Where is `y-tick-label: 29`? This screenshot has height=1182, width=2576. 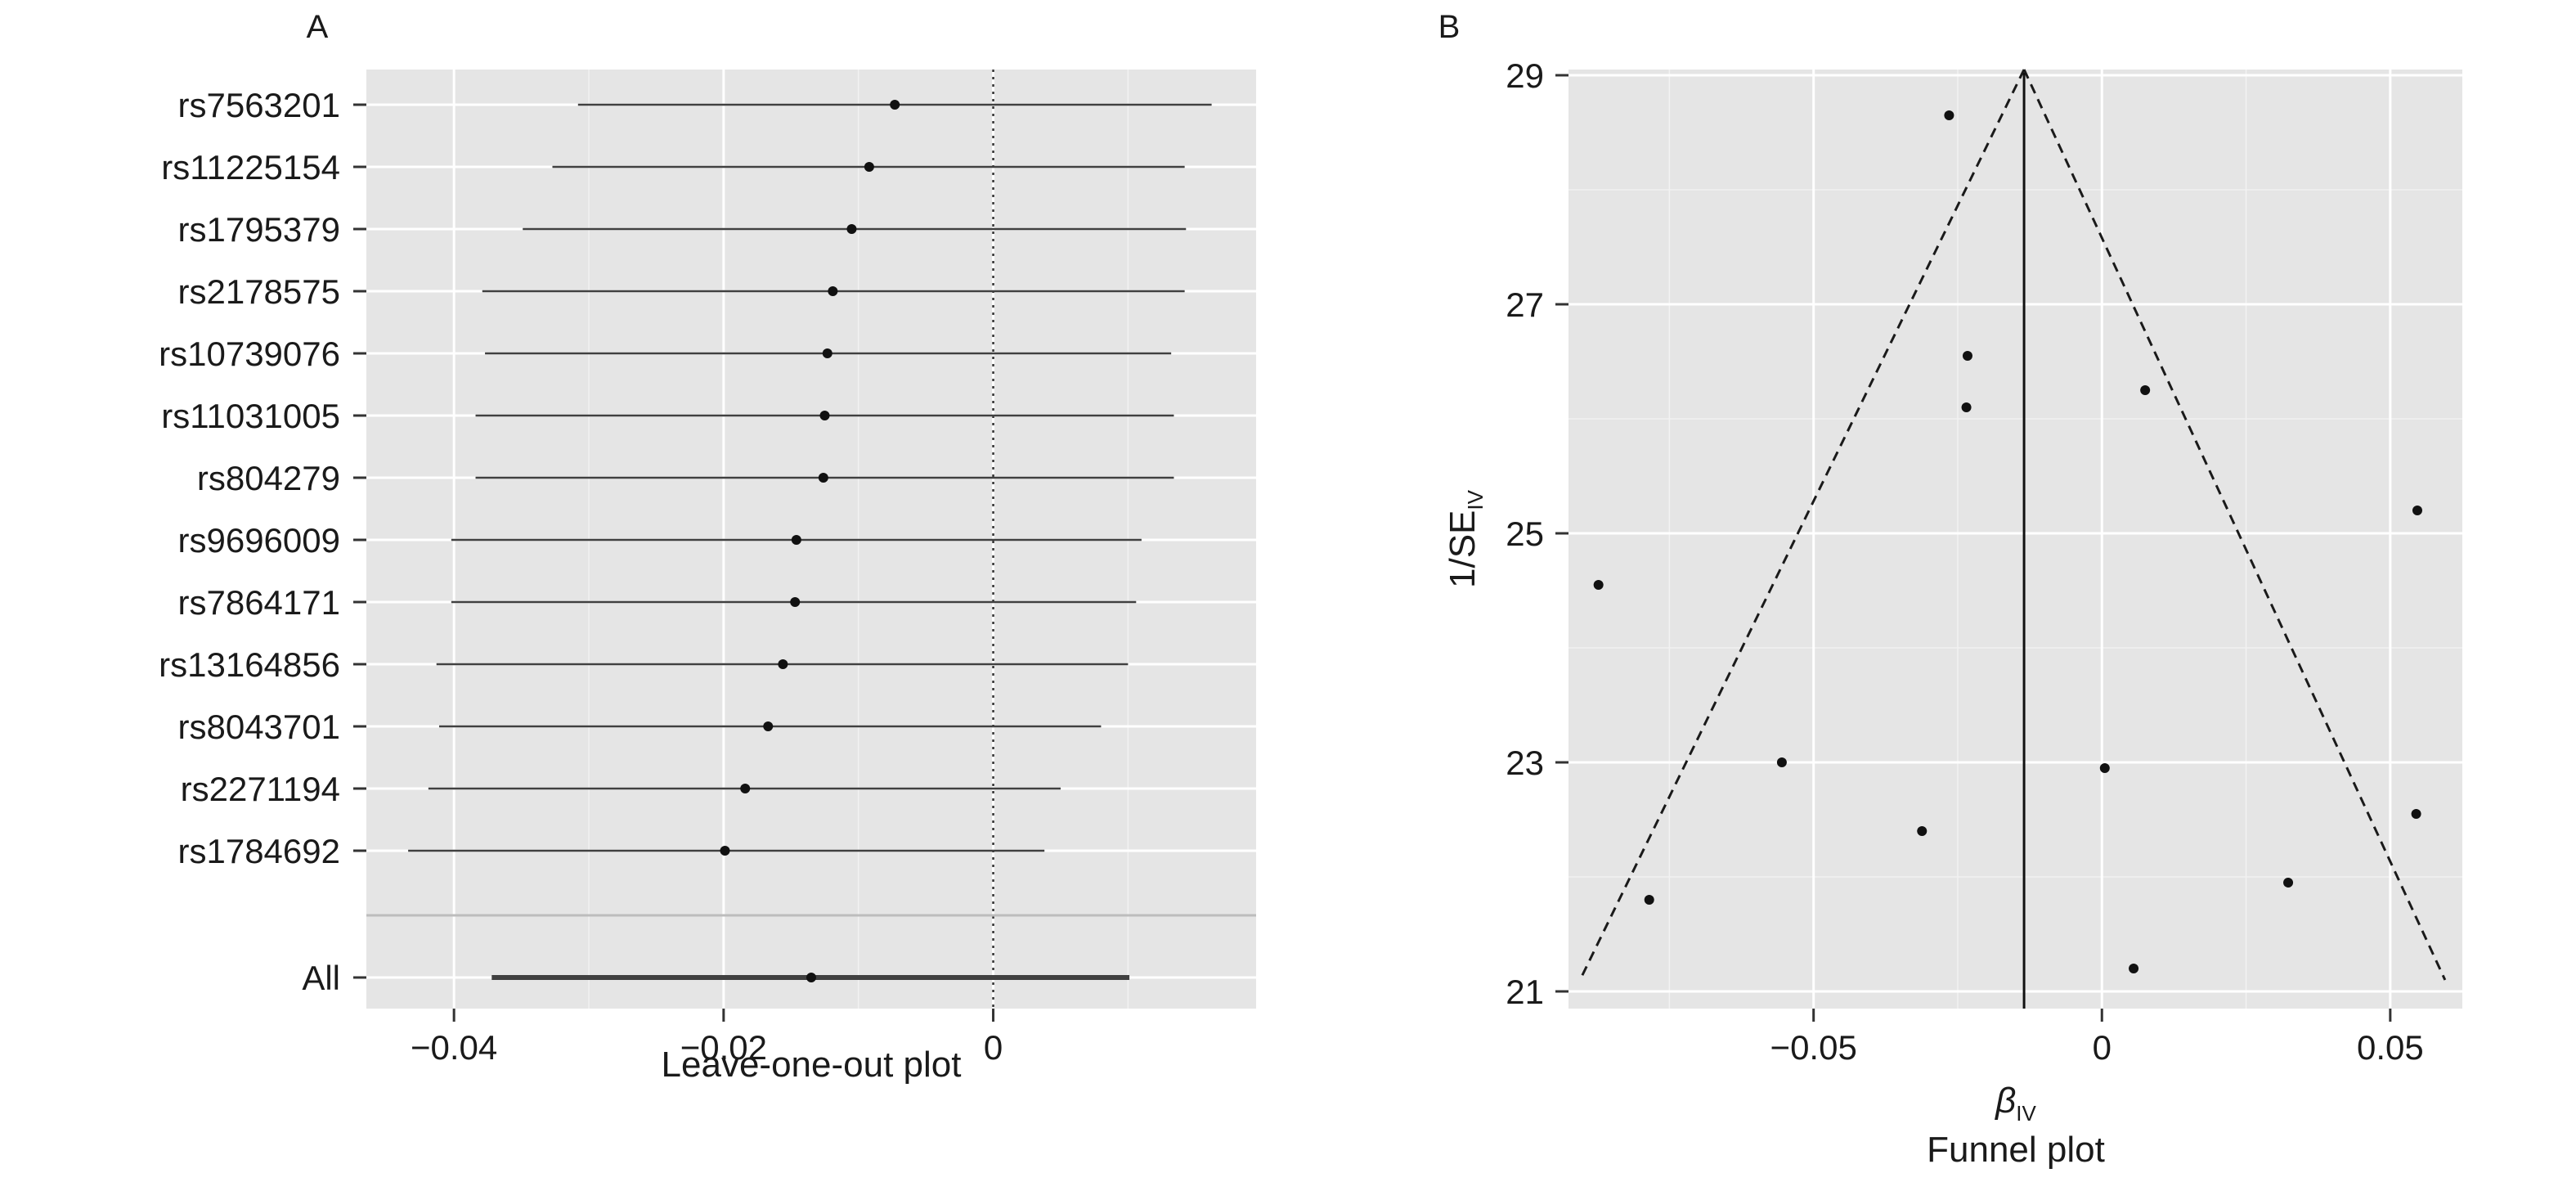
y-tick-label: 29 is located at coordinates (1525, 75).